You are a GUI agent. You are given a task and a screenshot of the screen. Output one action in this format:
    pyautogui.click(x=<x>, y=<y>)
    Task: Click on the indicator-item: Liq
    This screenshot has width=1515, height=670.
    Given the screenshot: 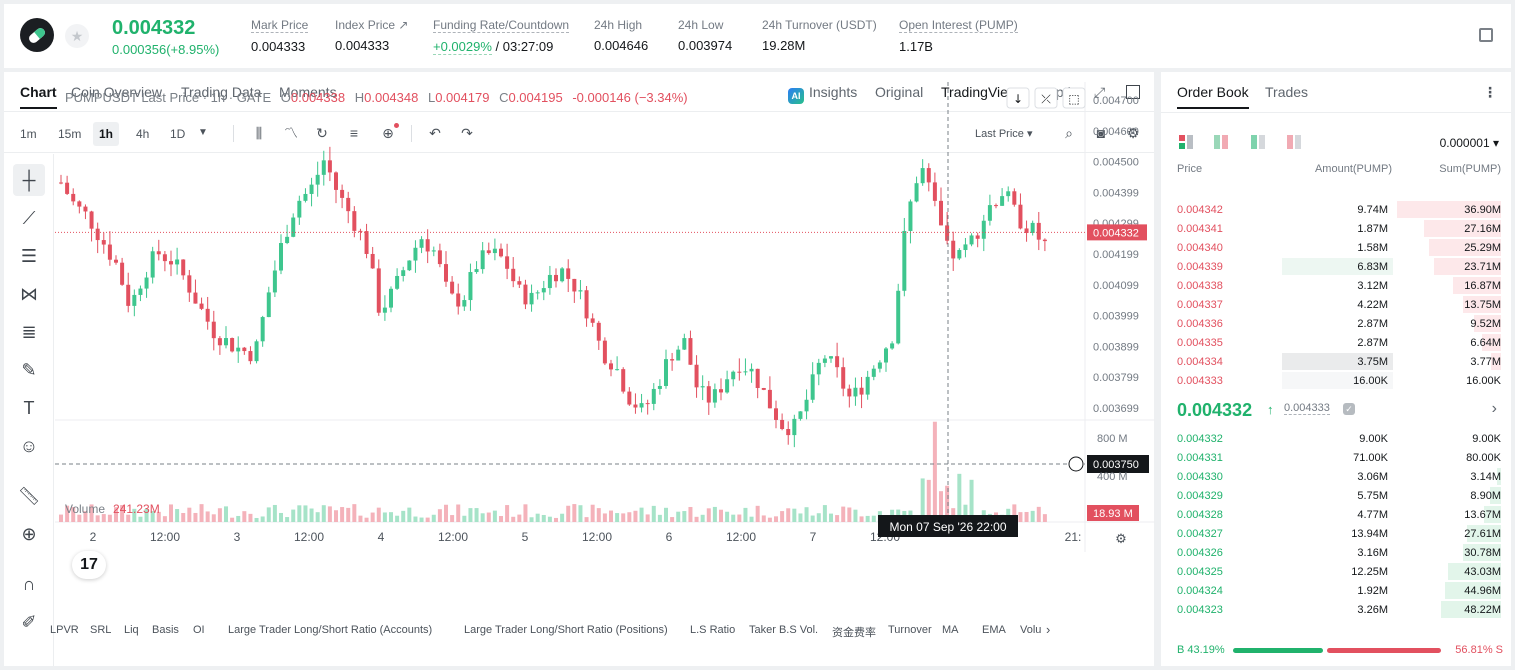 What is the action you would take?
    pyautogui.click(x=131, y=630)
    